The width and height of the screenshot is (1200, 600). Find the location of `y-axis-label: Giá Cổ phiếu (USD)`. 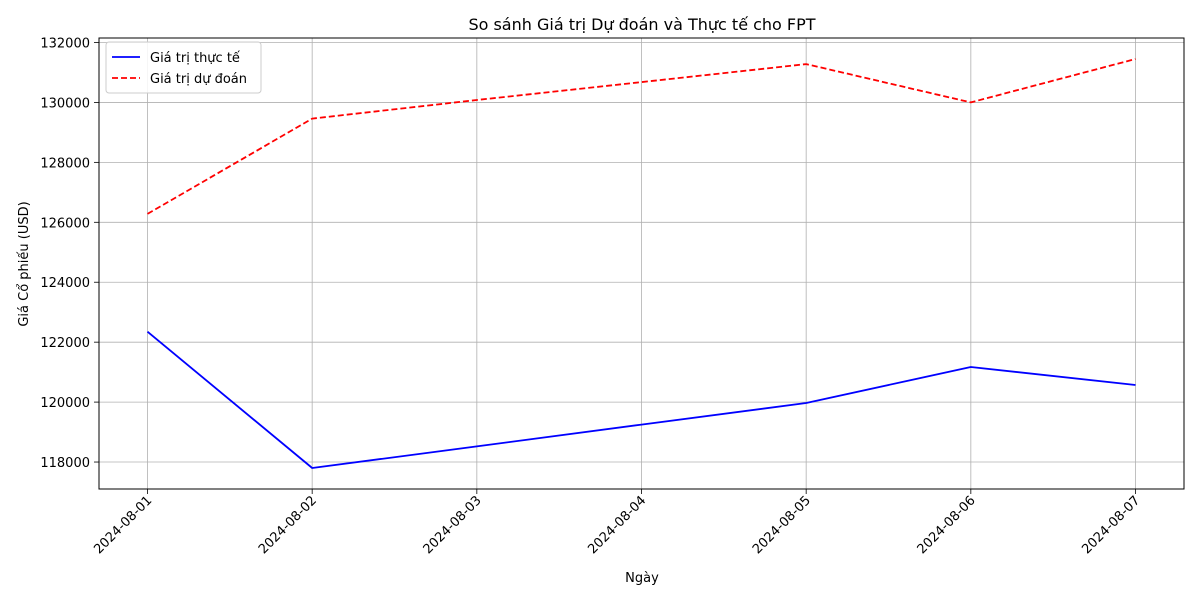

y-axis-label: Giá Cổ phiếu (USD) is located at coordinates (24, 263).